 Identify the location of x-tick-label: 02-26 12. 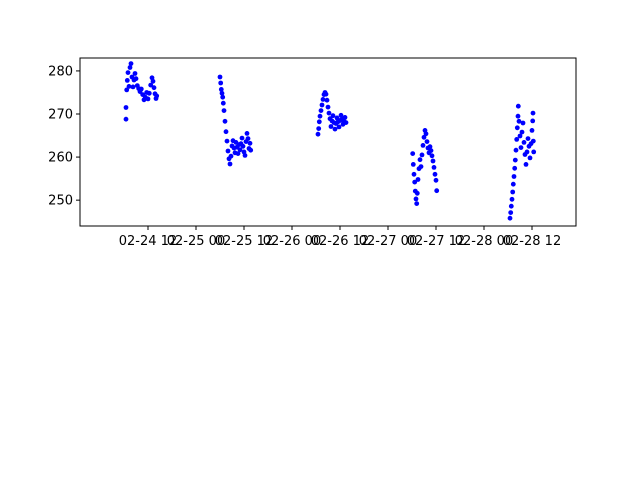
(340, 241).